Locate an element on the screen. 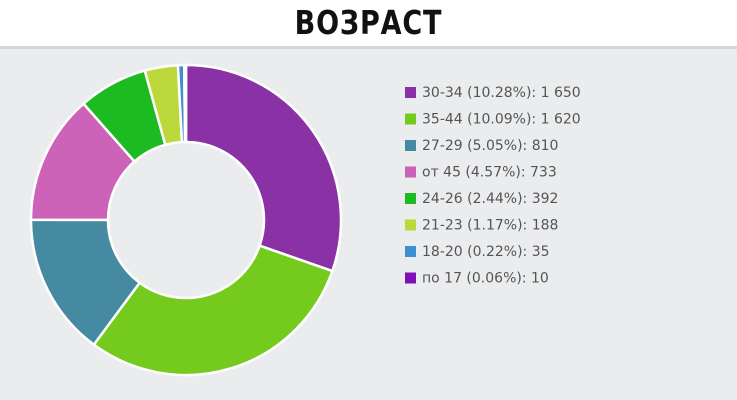 The height and width of the screenshot is (400, 737). legend-label: 24-26 (2.44%): 392 is located at coordinates (490, 199).